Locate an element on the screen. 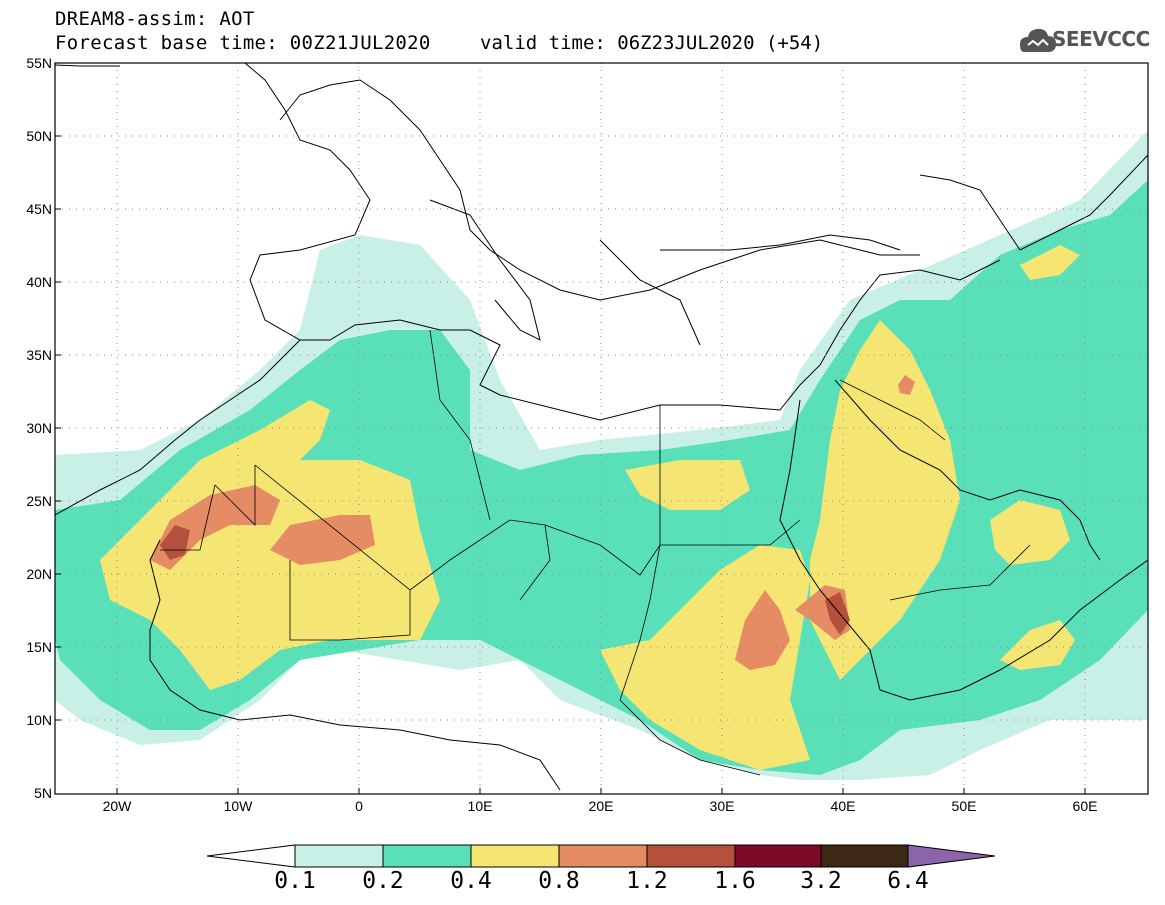 This screenshot has width=1165, height=905. valid-time: valid time: 06Z23JUL2020 (+54) is located at coordinates (652, 43).